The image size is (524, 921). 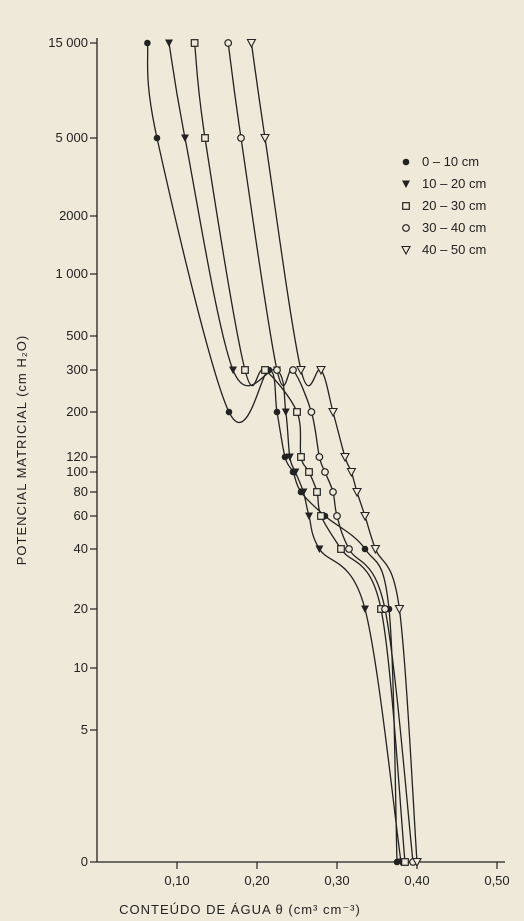 What do you see at coordinates (77, 456) in the screenshot?
I see `y-tick-label: 120` at bounding box center [77, 456].